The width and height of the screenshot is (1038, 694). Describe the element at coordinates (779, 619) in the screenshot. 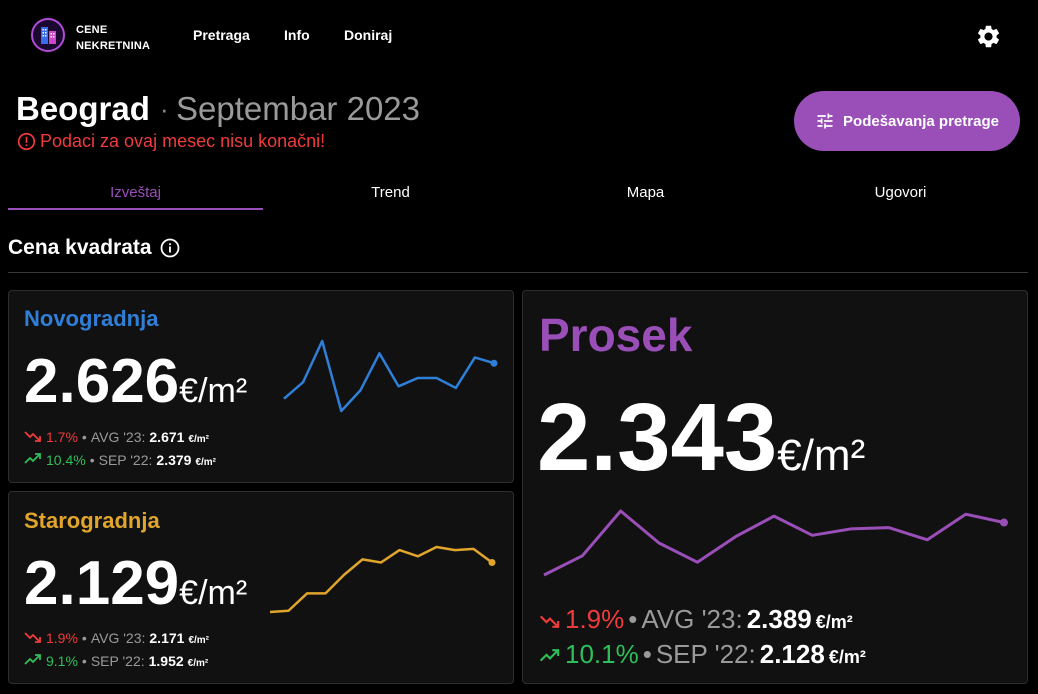

I see `value-avg: 2.389` at that location.